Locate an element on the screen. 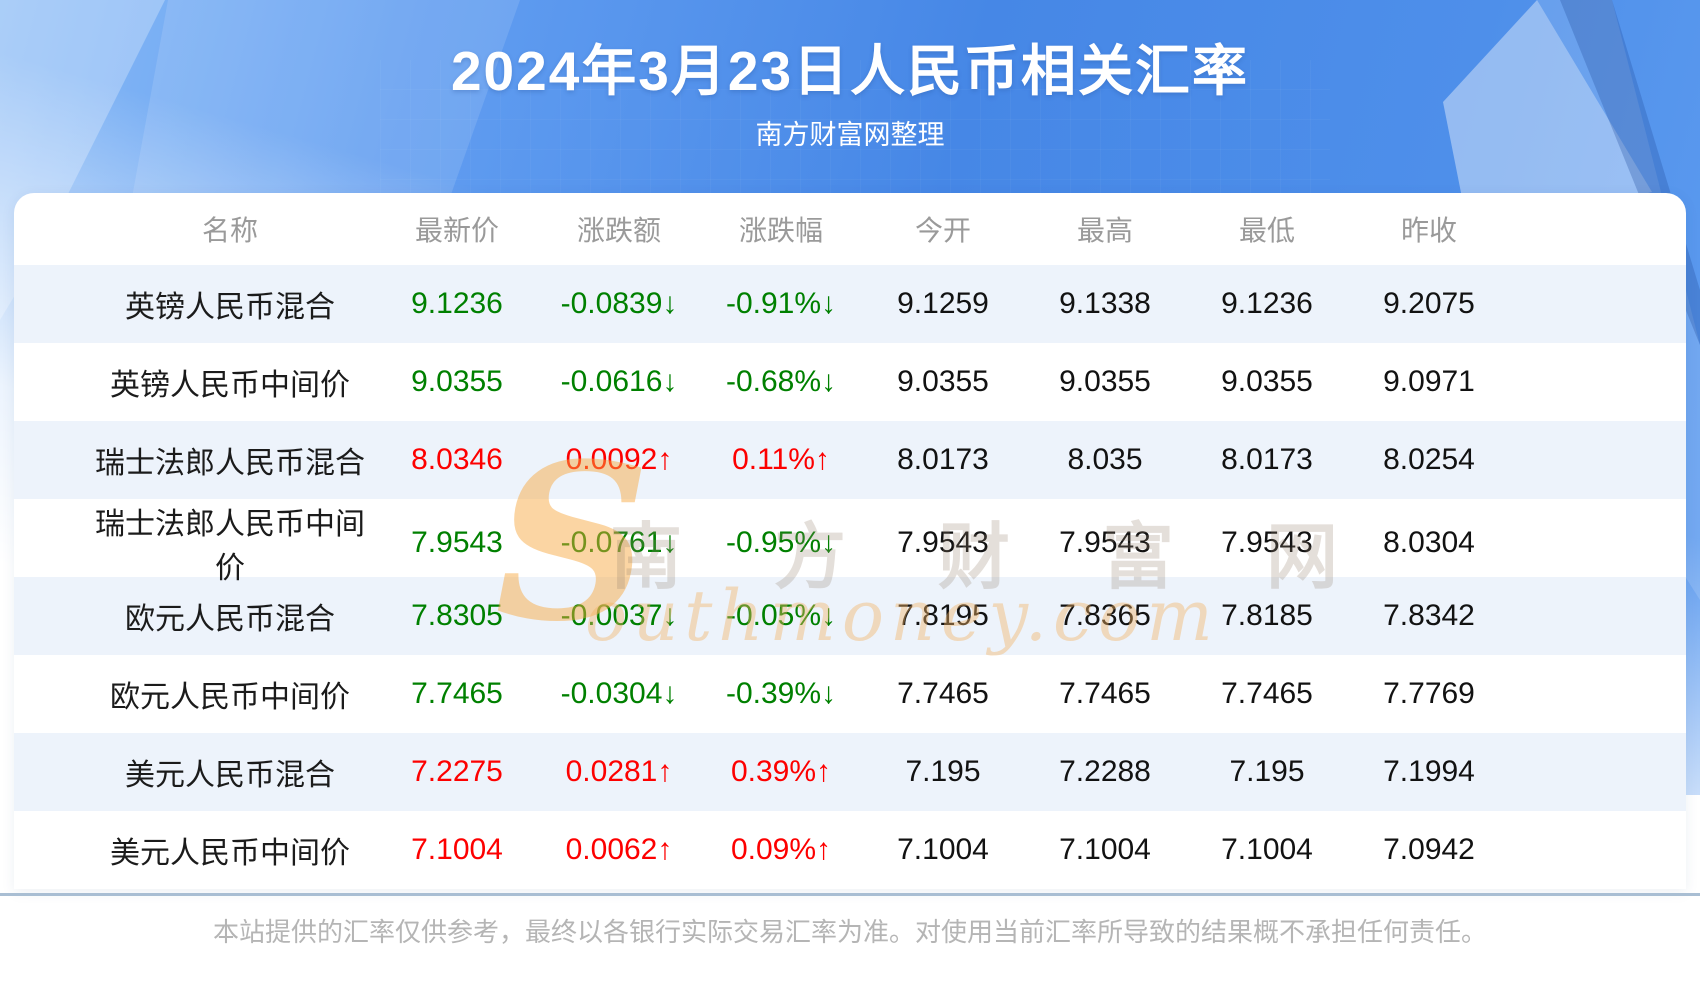 This screenshot has width=1700, height=1000. low-price: 7.1004 is located at coordinates (1267, 849).